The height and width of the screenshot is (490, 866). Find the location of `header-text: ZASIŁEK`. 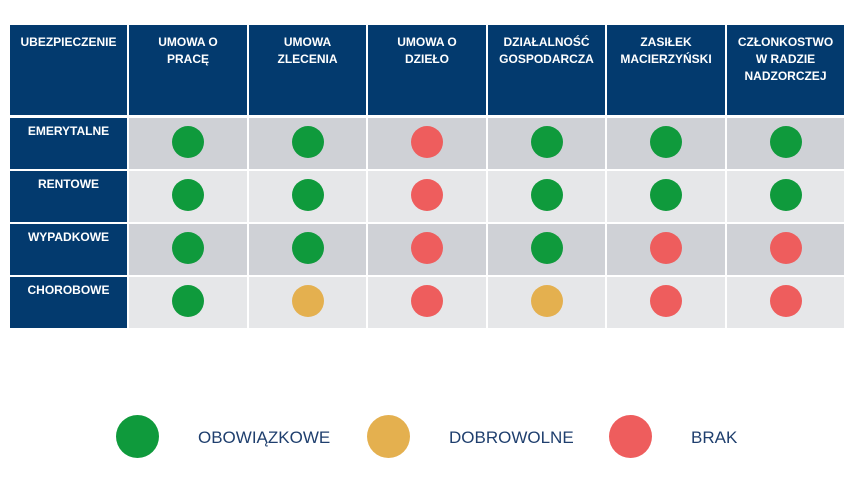

header-text: ZASIŁEK is located at coordinates (666, 42).